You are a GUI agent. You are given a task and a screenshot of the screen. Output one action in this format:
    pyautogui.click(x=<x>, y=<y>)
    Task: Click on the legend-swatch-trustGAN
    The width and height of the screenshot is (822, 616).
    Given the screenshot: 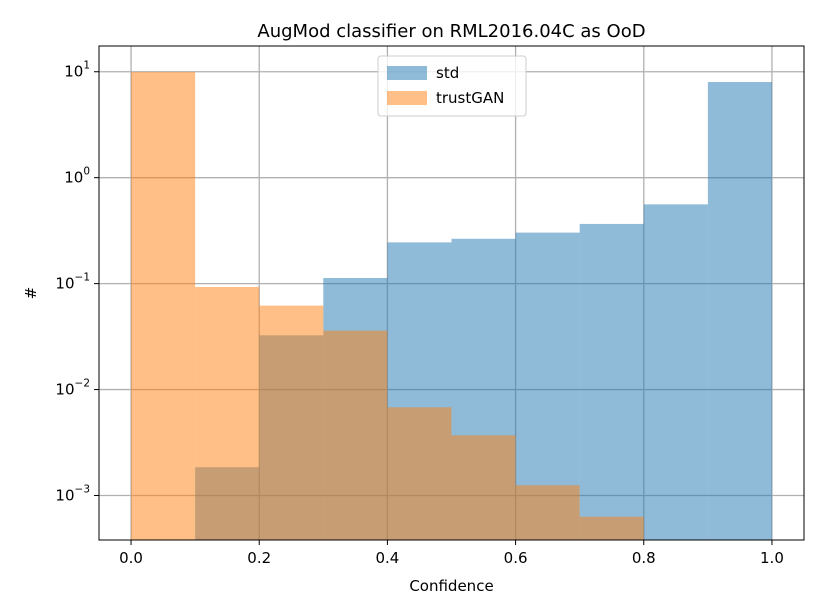 What is the action you would take?
    pyautogui.click(x=407, y=98)
    